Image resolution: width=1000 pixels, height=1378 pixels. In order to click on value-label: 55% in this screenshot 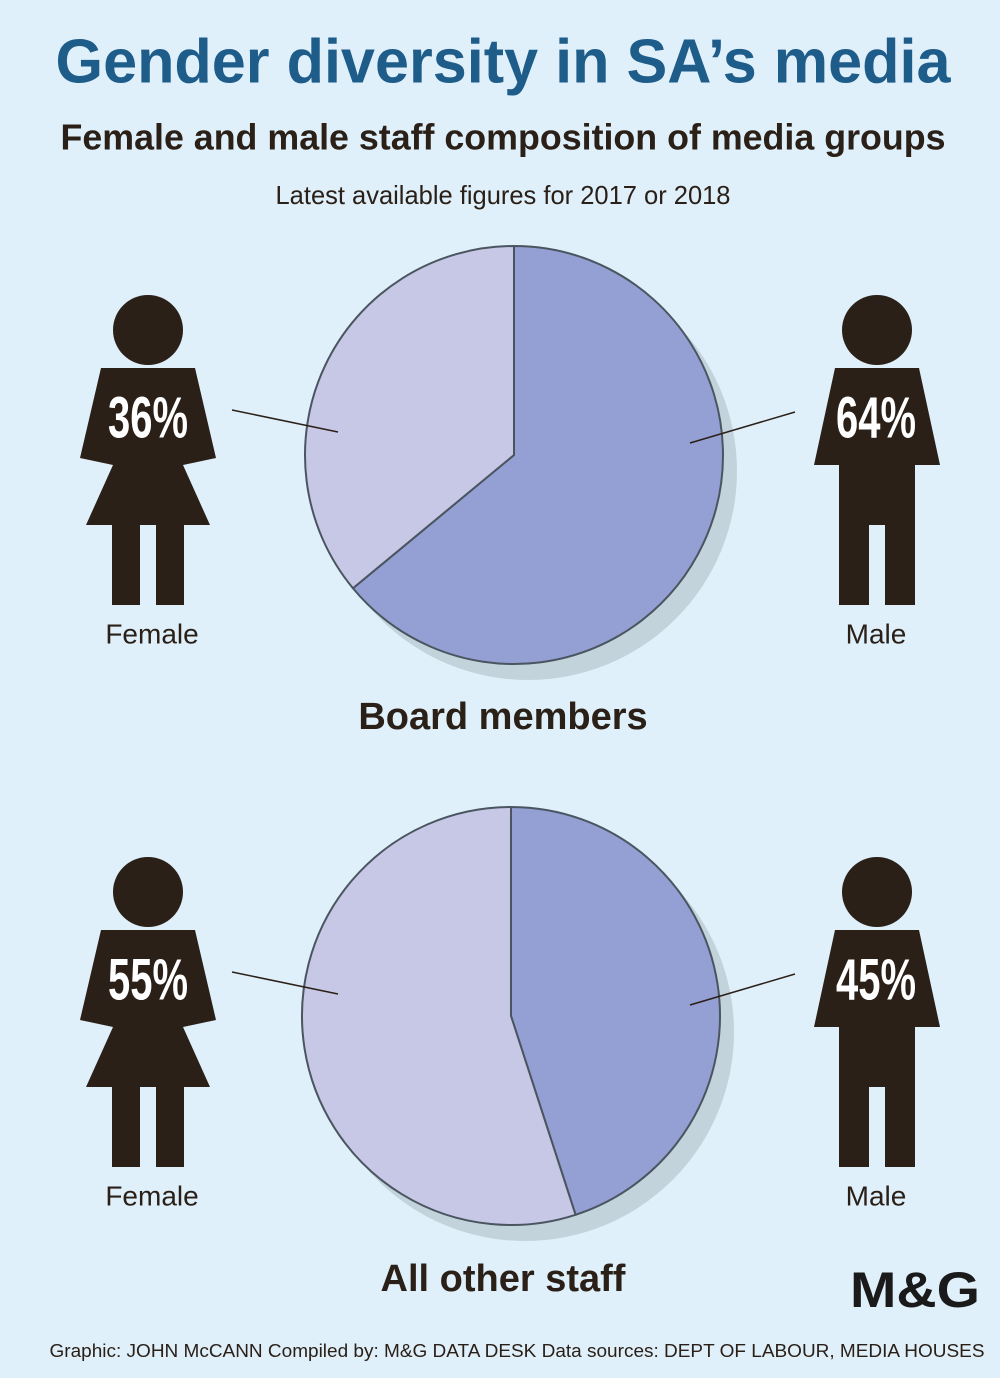, I will do `click(148, 979)`.